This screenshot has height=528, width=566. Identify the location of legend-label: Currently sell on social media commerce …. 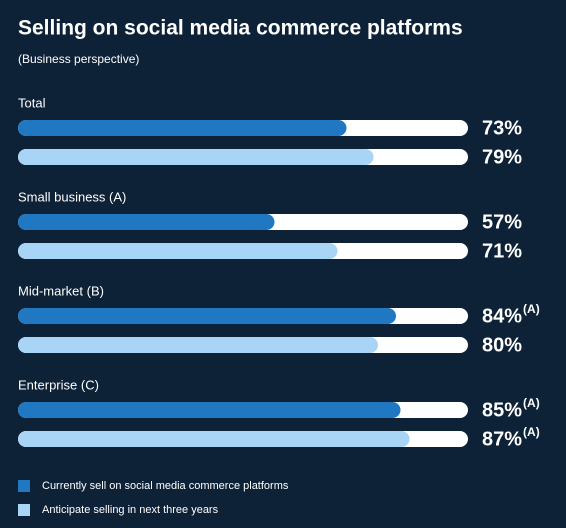
(165, 486).